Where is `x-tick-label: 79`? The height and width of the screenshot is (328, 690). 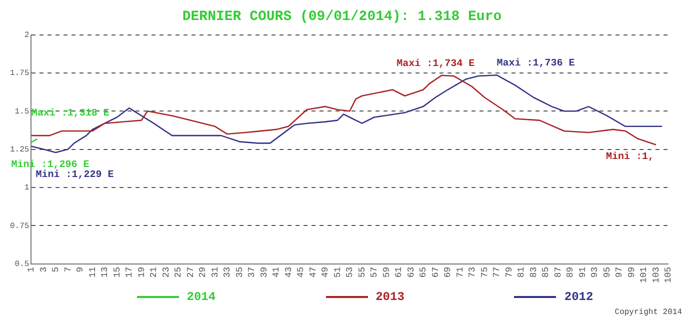
x-tick-label: 79 is located at coordinates (509, 272).